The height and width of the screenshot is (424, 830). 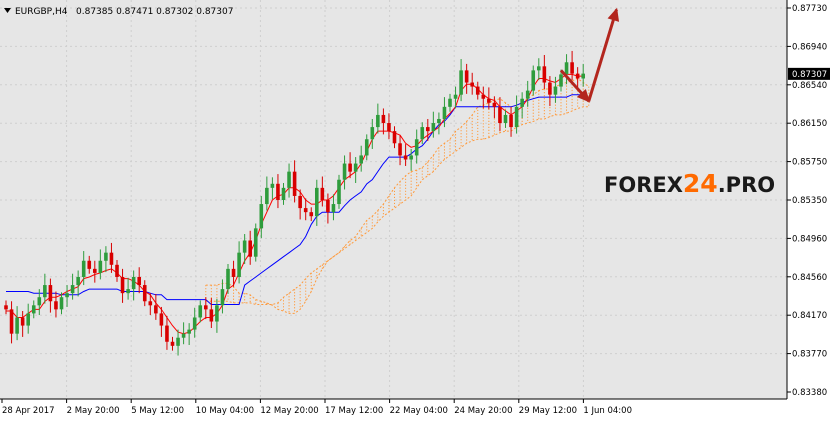 What do you see at coordinates (700, 183) in the screenshot?
I see `watermark-part2: 24` at bounding box center [700, 183].